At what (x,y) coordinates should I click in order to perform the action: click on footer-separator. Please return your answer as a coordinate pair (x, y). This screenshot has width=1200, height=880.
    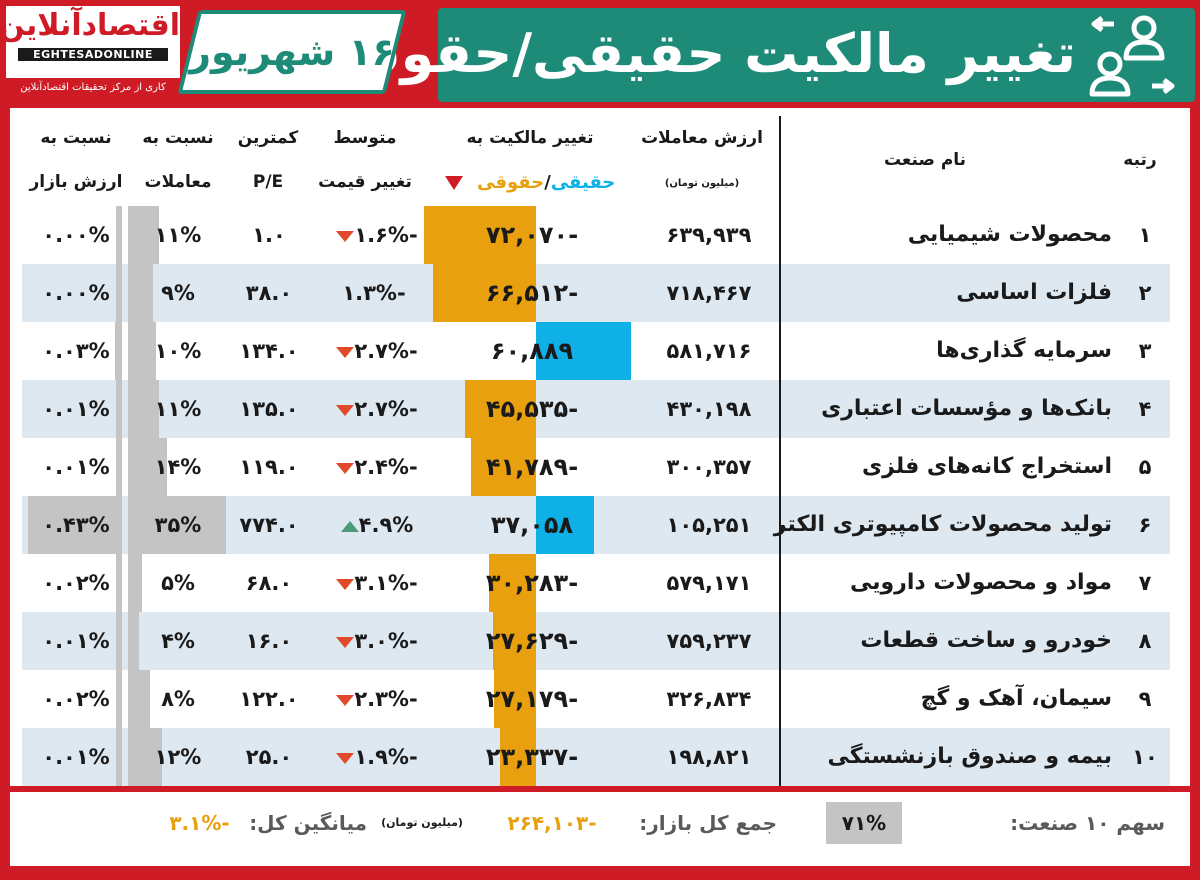
    Looking at the image, I should click on (600, 789).